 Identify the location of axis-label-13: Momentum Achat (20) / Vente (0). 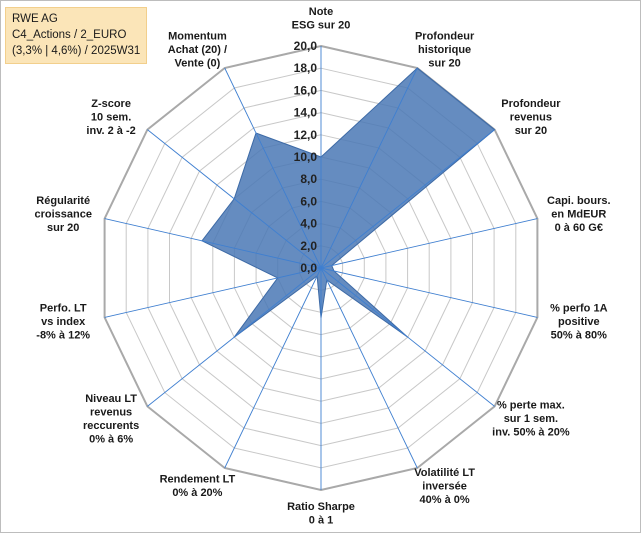
(197, 50).